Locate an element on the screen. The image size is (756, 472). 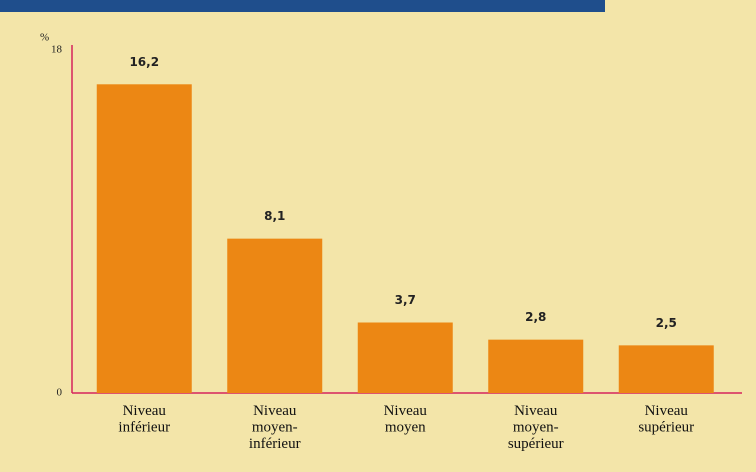
x-tick-label: Niveau moyen is located at coordinates (406, 419).